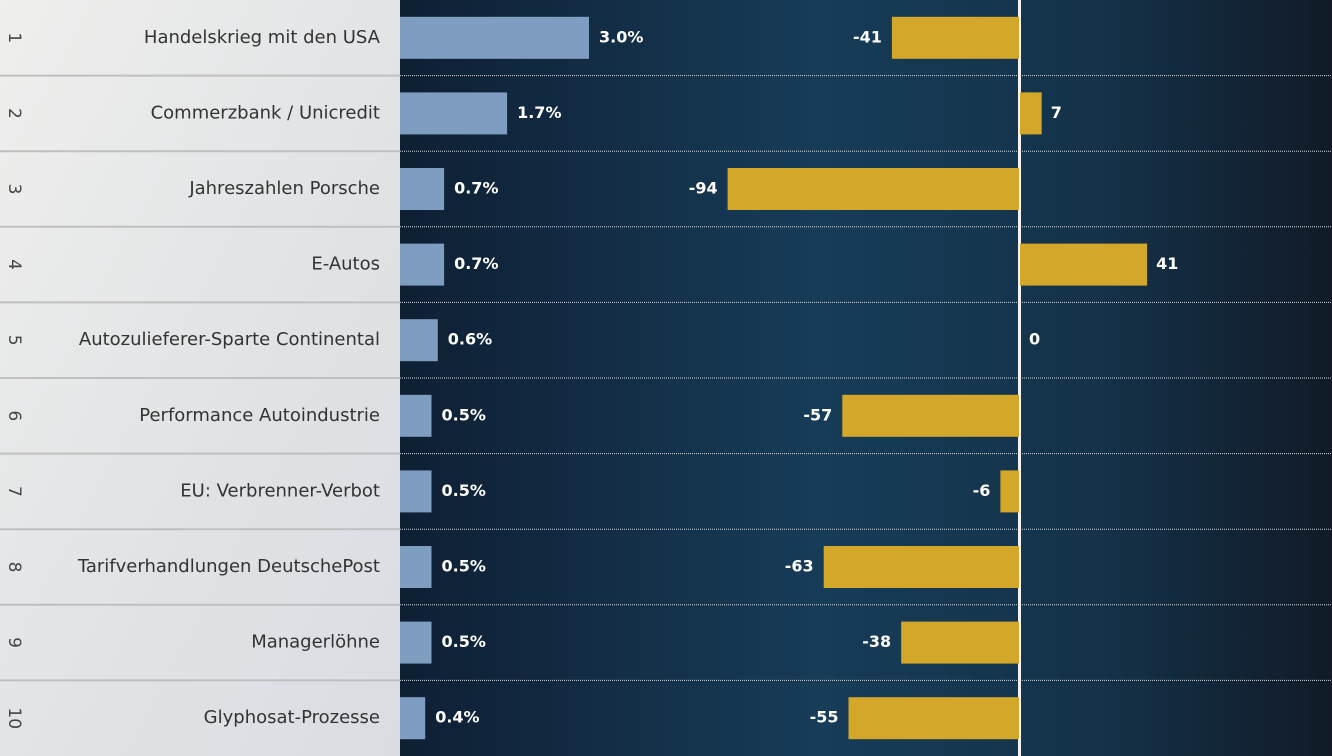 Image resolution: width=1332 pixels, height=756 pixels. Describe the element at coordinates (229, 339) in the screenshot. I see `category-label: Autozulieferer-Sparte Continental` at that location.